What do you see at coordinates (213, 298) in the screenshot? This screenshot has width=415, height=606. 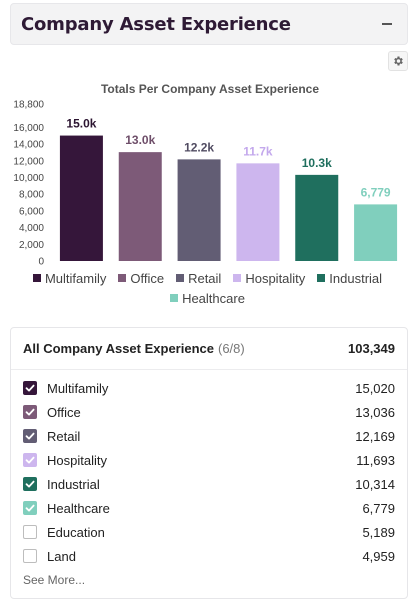 I see `legend-label: Healthcare` at bounding box center [213, 298].